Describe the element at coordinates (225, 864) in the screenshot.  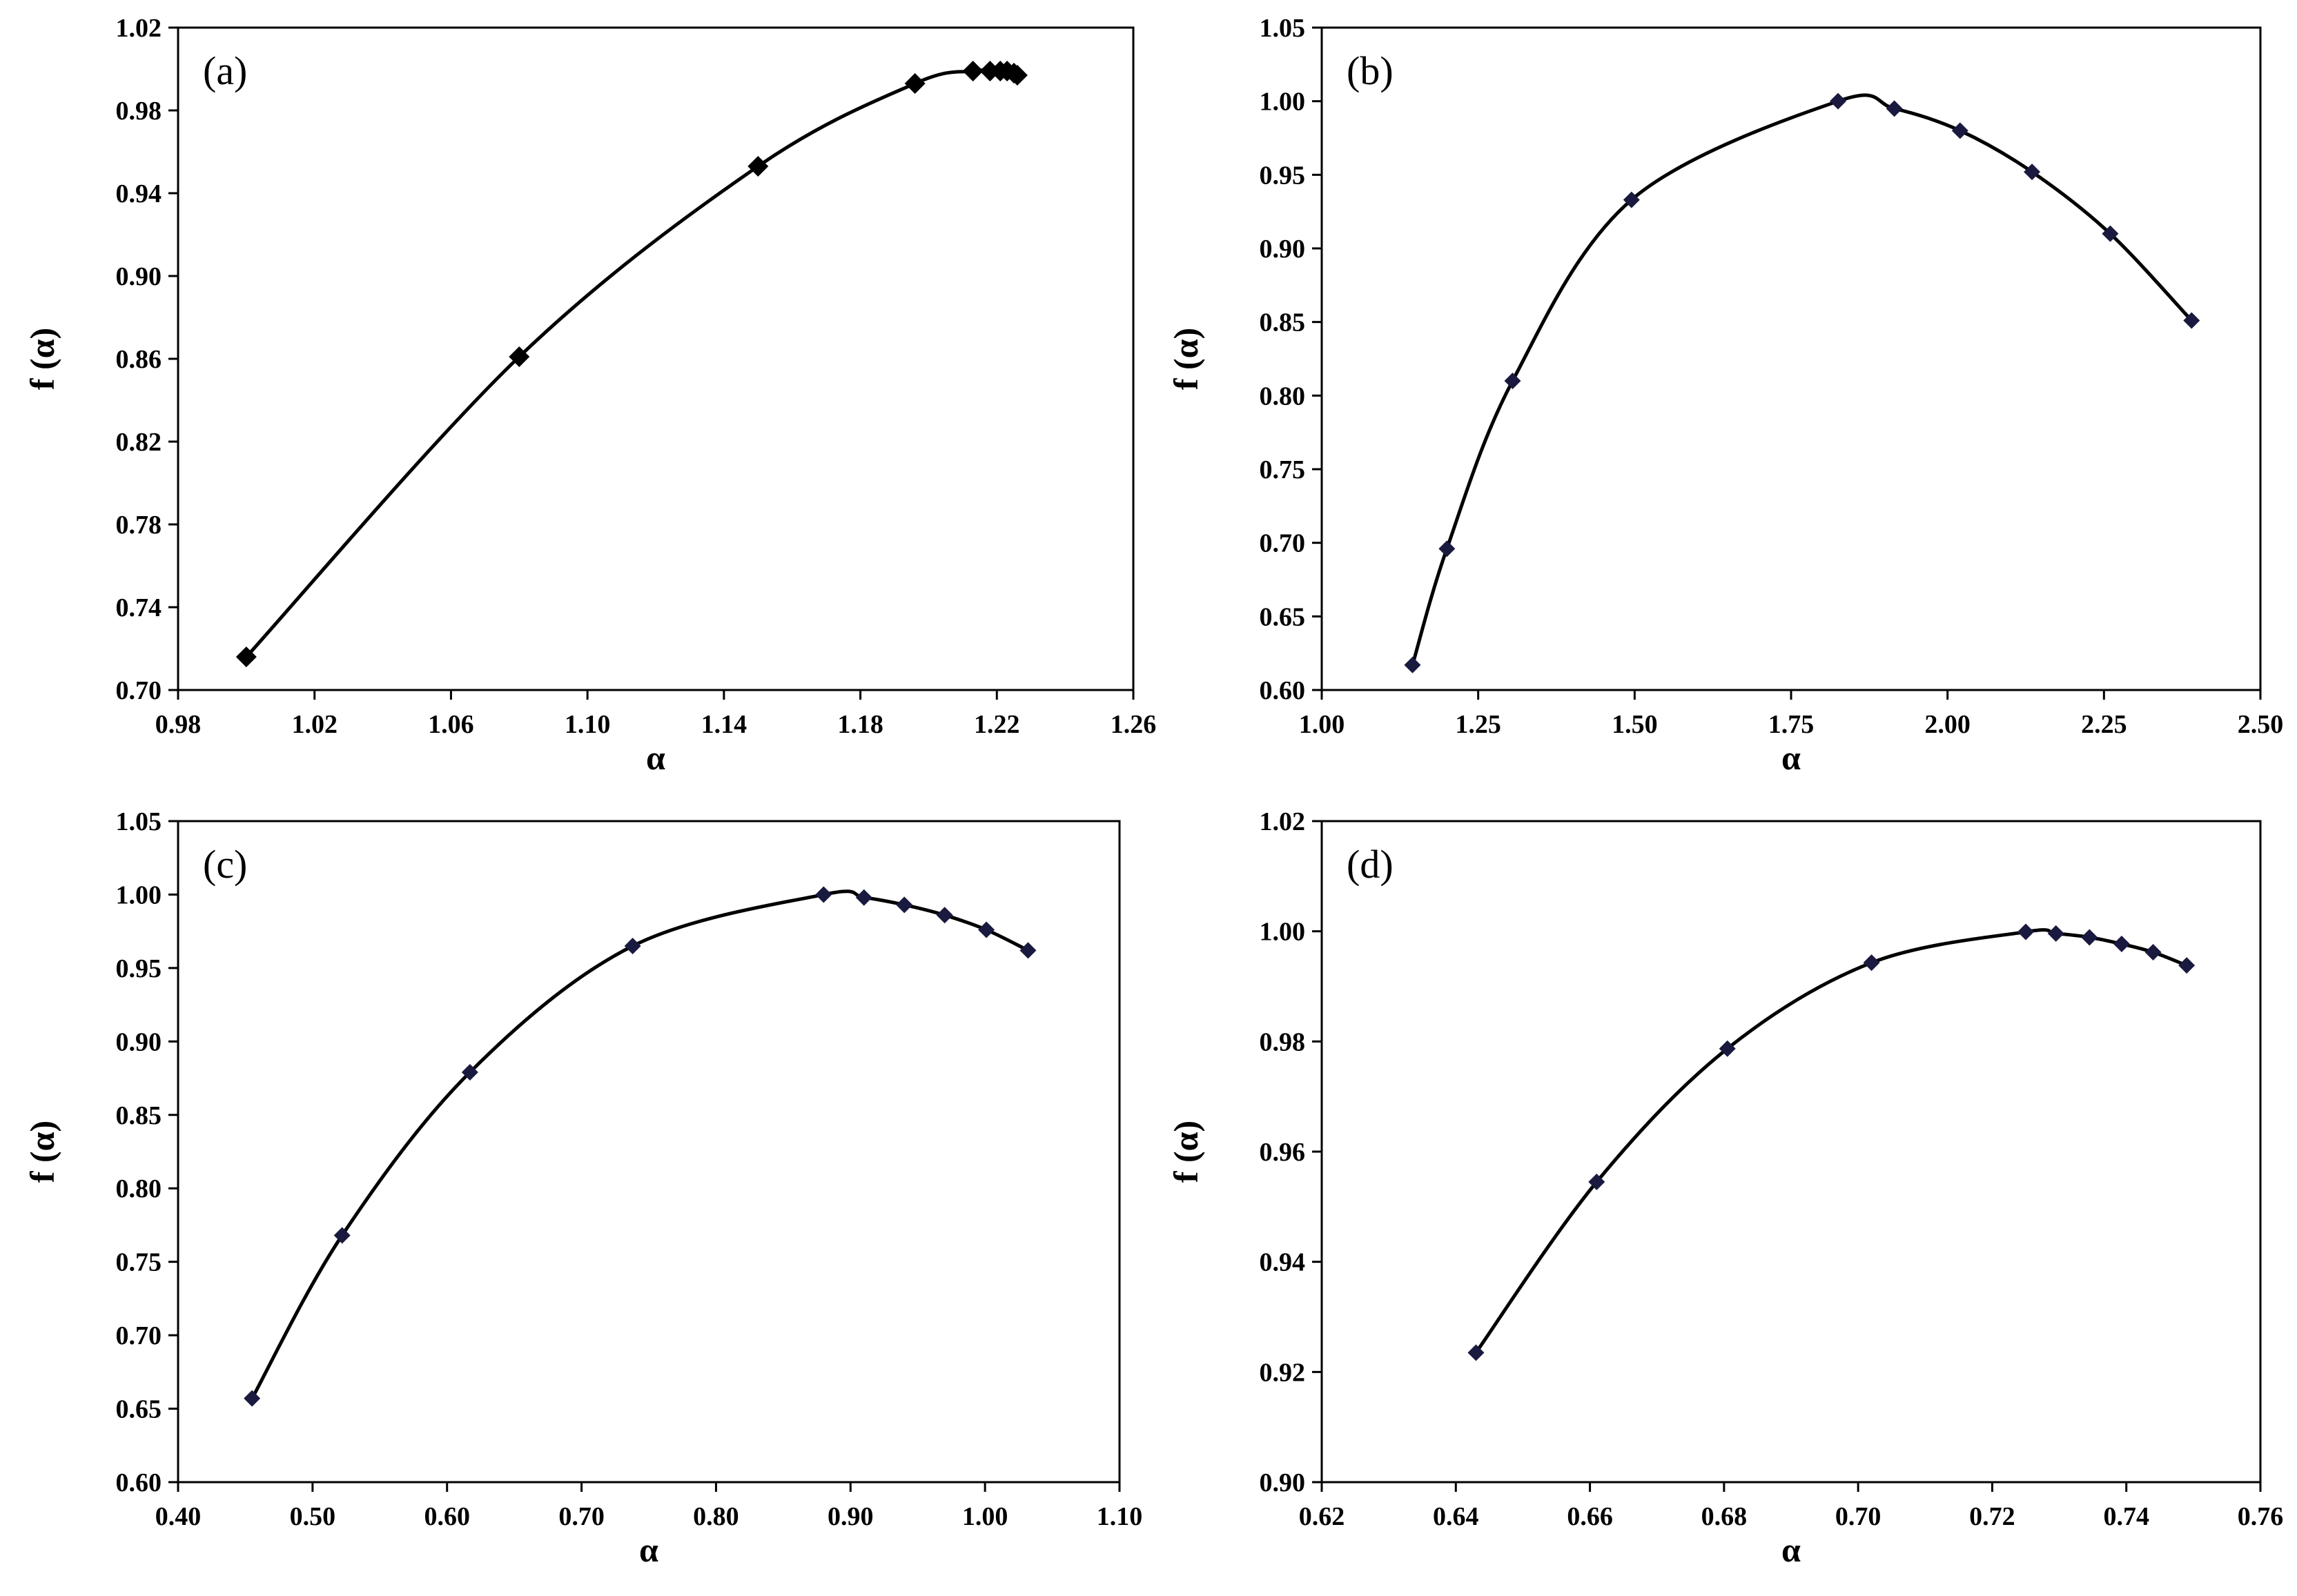
I see `panel-label: (c)` at that location.